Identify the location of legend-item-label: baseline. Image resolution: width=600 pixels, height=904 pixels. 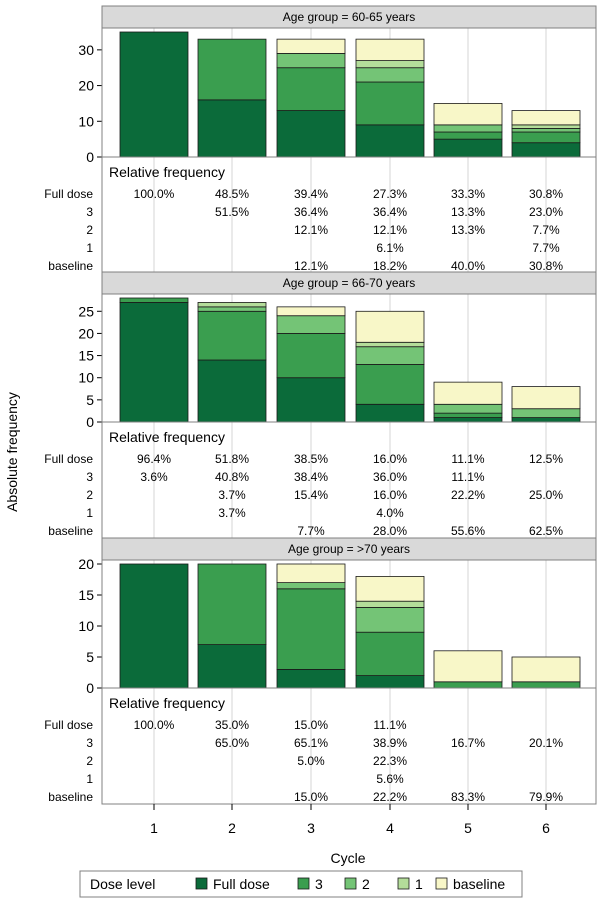
(479, 884).